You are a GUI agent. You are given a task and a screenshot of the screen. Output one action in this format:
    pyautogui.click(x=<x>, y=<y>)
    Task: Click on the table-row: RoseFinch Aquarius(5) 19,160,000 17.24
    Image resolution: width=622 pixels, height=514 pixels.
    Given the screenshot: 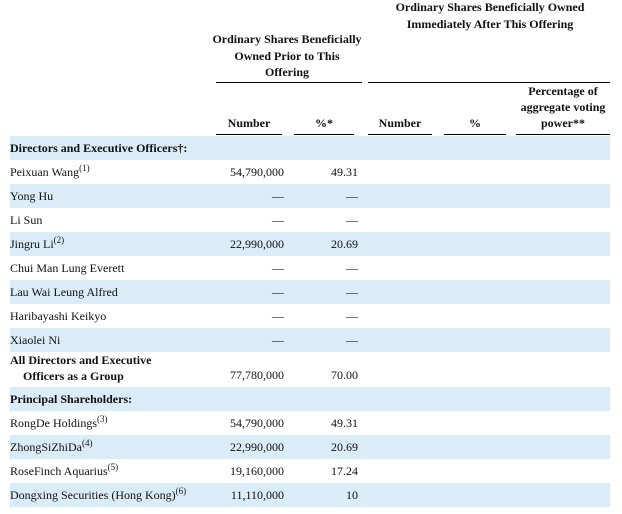 What is the action you would take?
    pyautogui.click(x=310, y=471)
    